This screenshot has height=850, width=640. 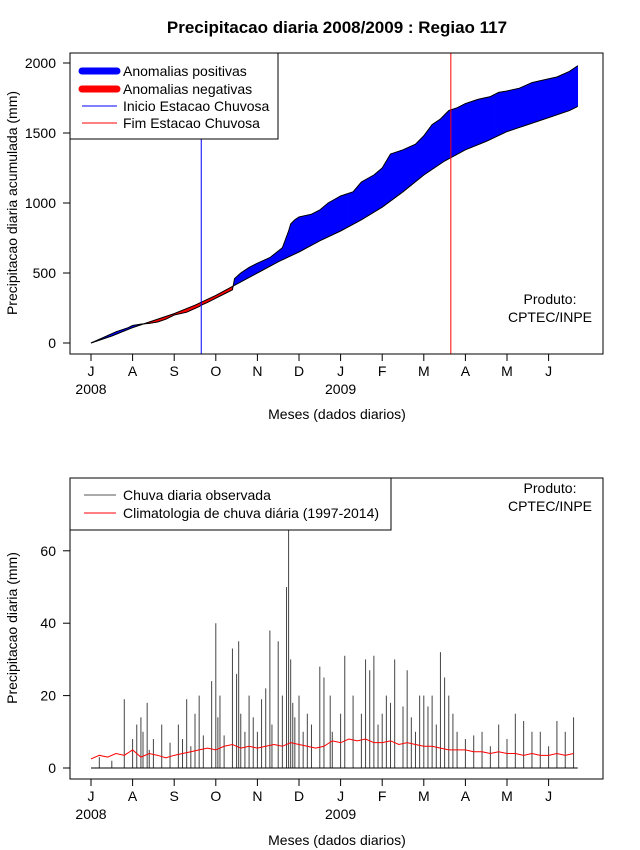 I want to click on y-tick-label: 500, so click(x=45, y=273).